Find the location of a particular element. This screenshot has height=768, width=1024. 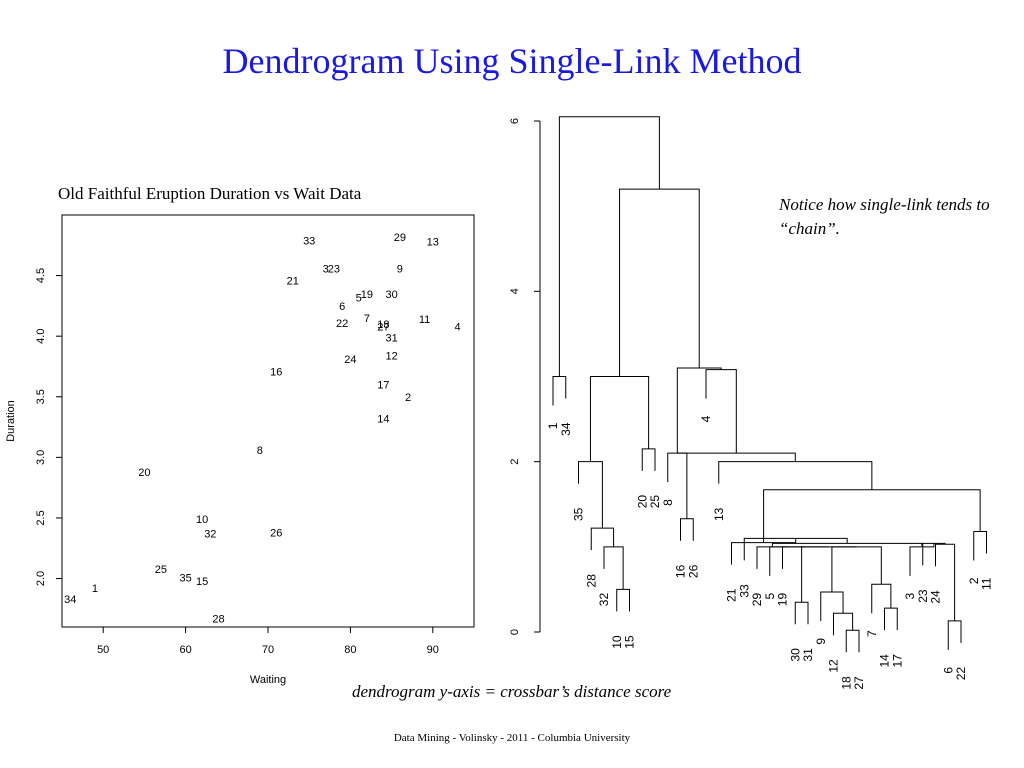

scatter-x-tick-label: 90 is located at coordinates (433, 650).